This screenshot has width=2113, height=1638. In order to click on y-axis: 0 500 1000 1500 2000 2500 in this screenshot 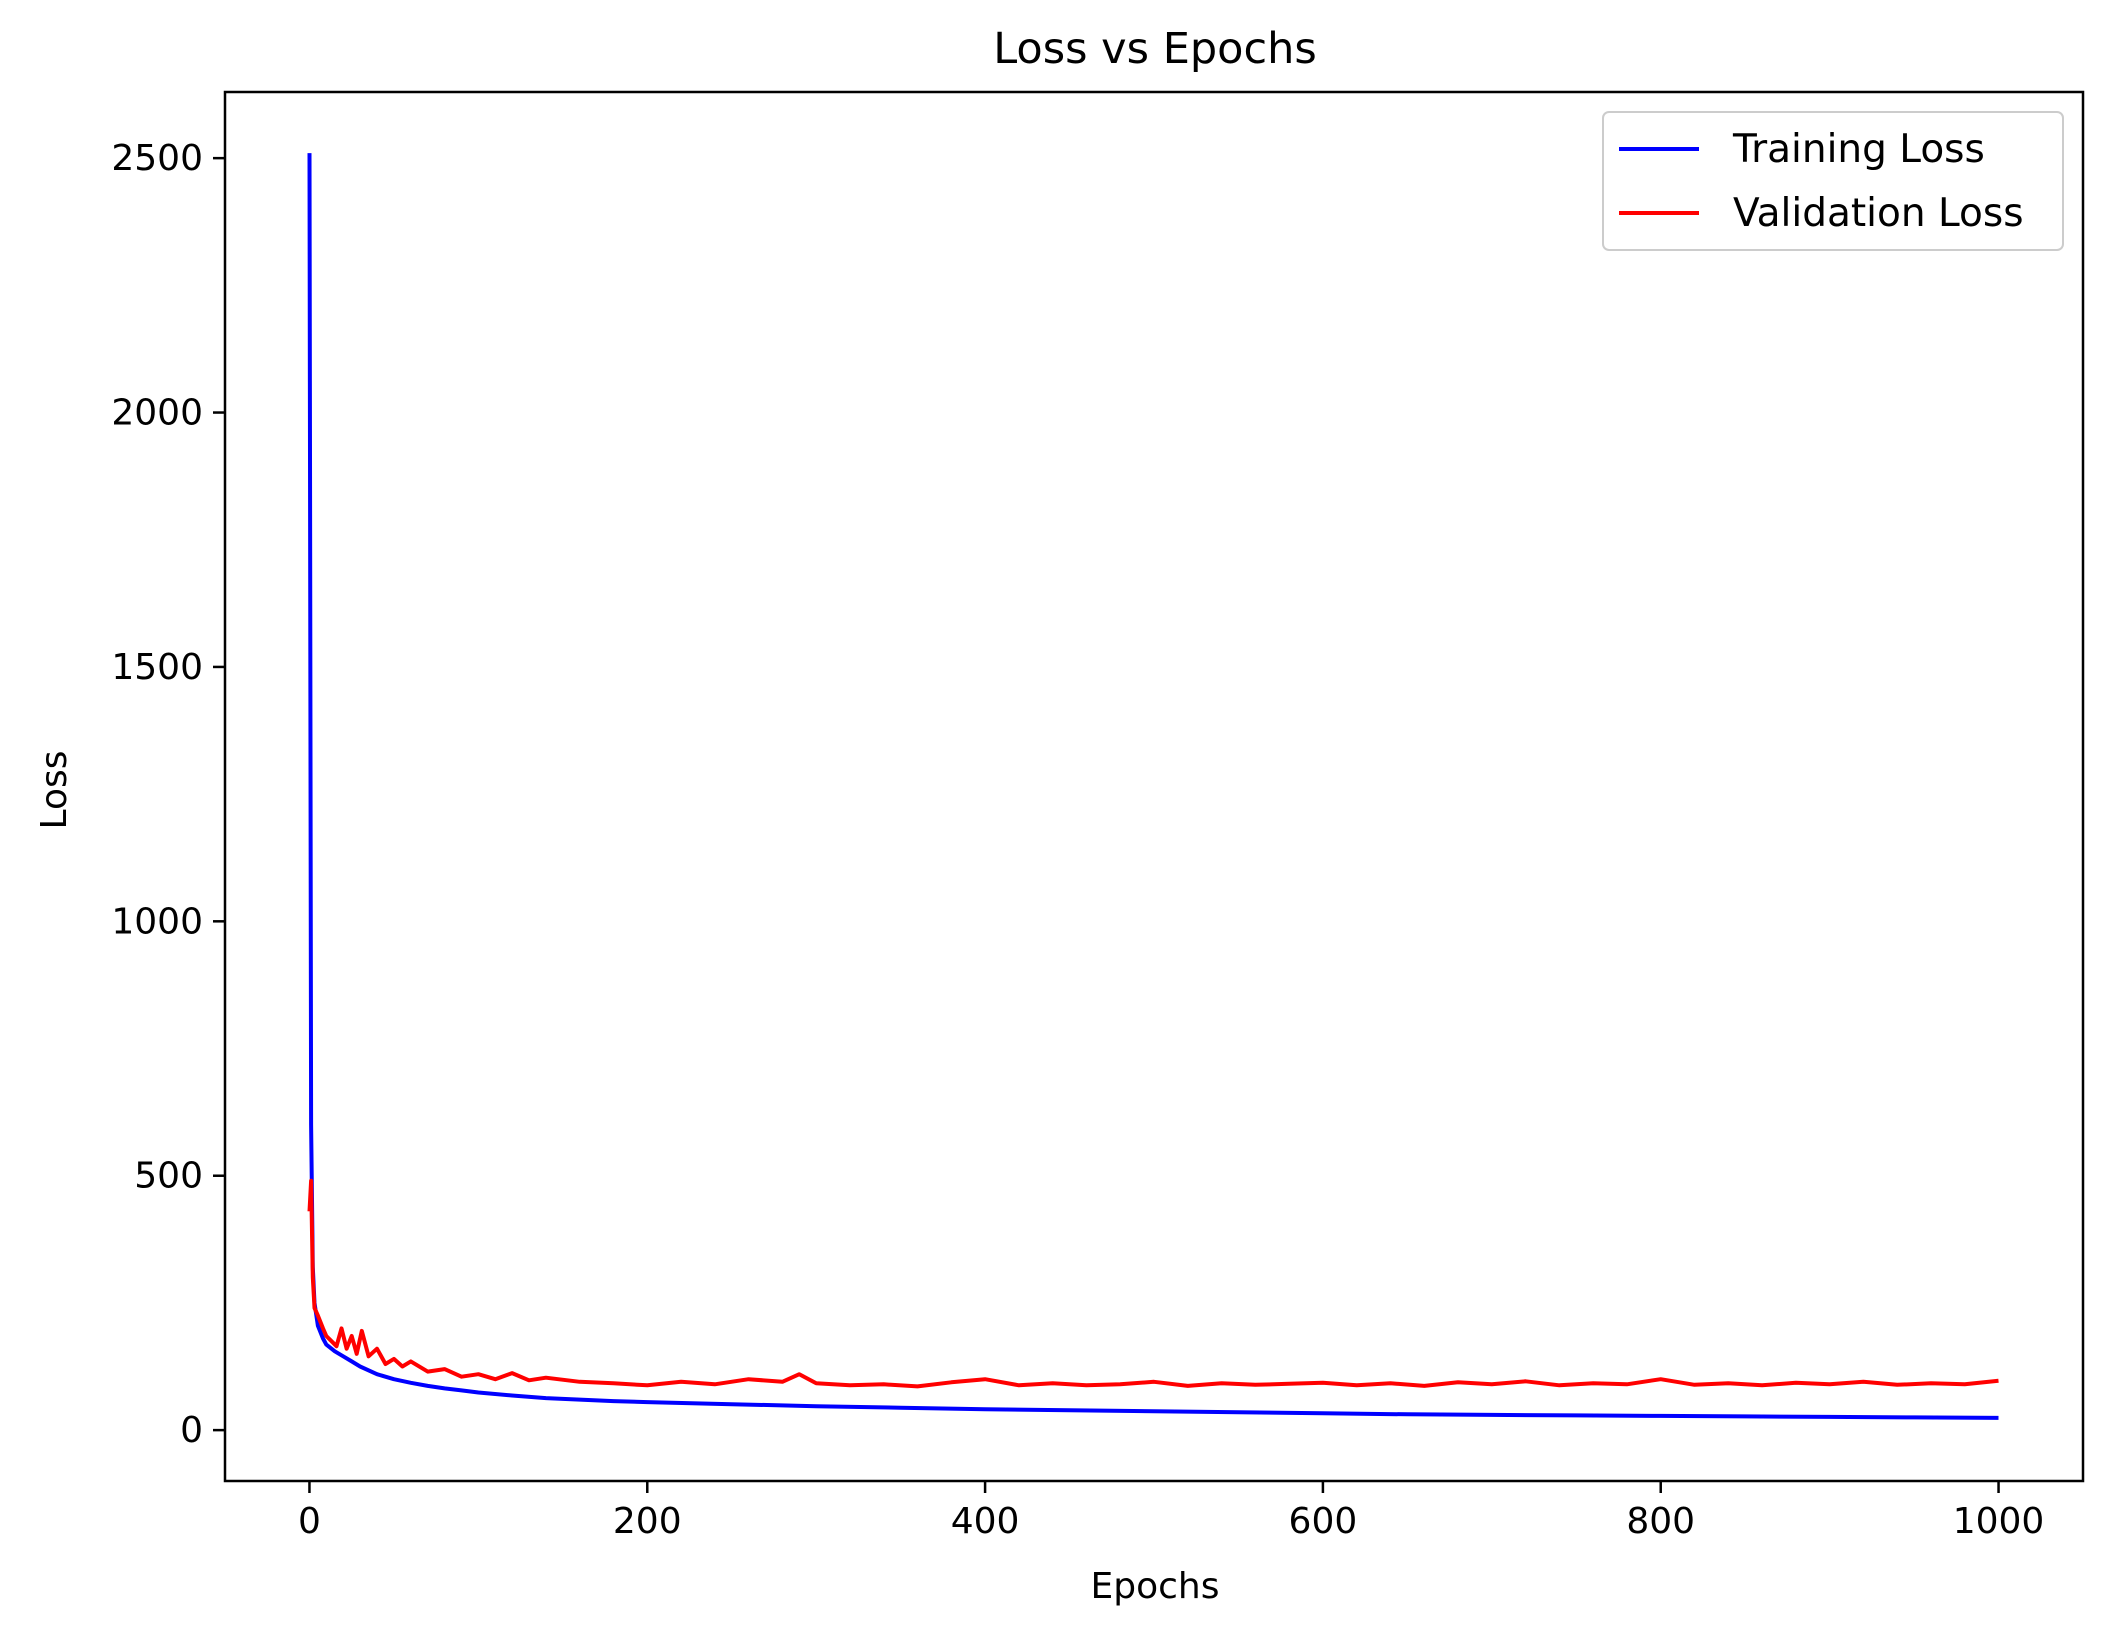, I will do `click(168, 794)`.